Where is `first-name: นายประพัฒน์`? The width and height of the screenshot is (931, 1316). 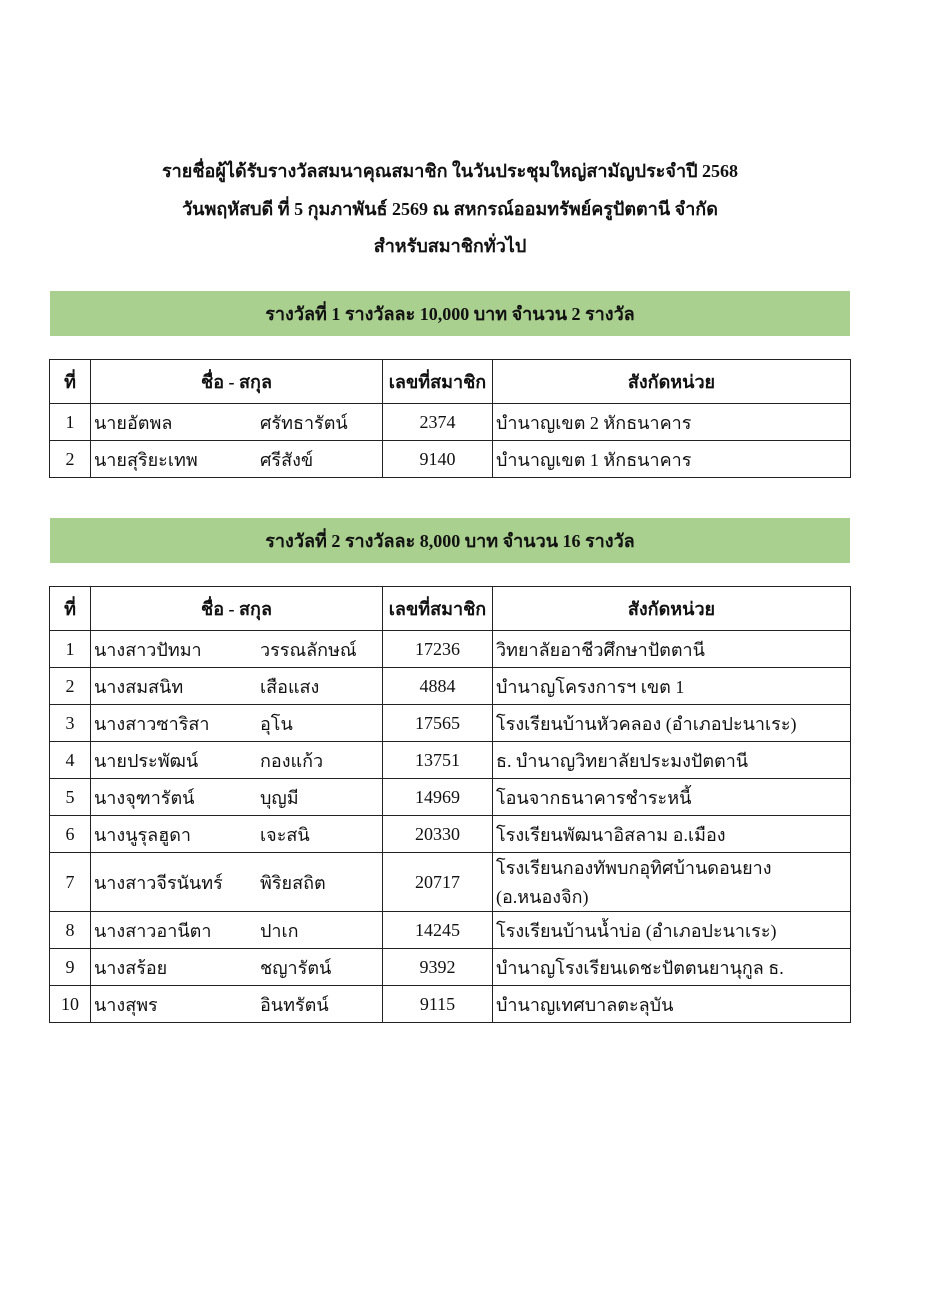 first-name: นายประพัฒน์ is located at coordinates (146, 760).